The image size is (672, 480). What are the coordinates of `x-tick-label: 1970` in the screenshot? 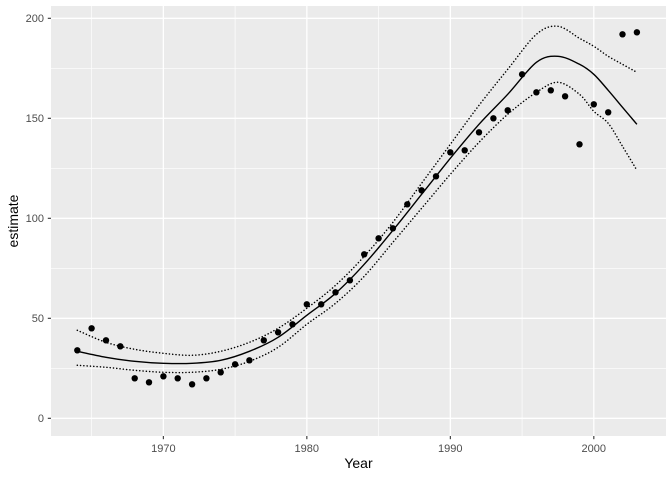 It's located at (163, 449).